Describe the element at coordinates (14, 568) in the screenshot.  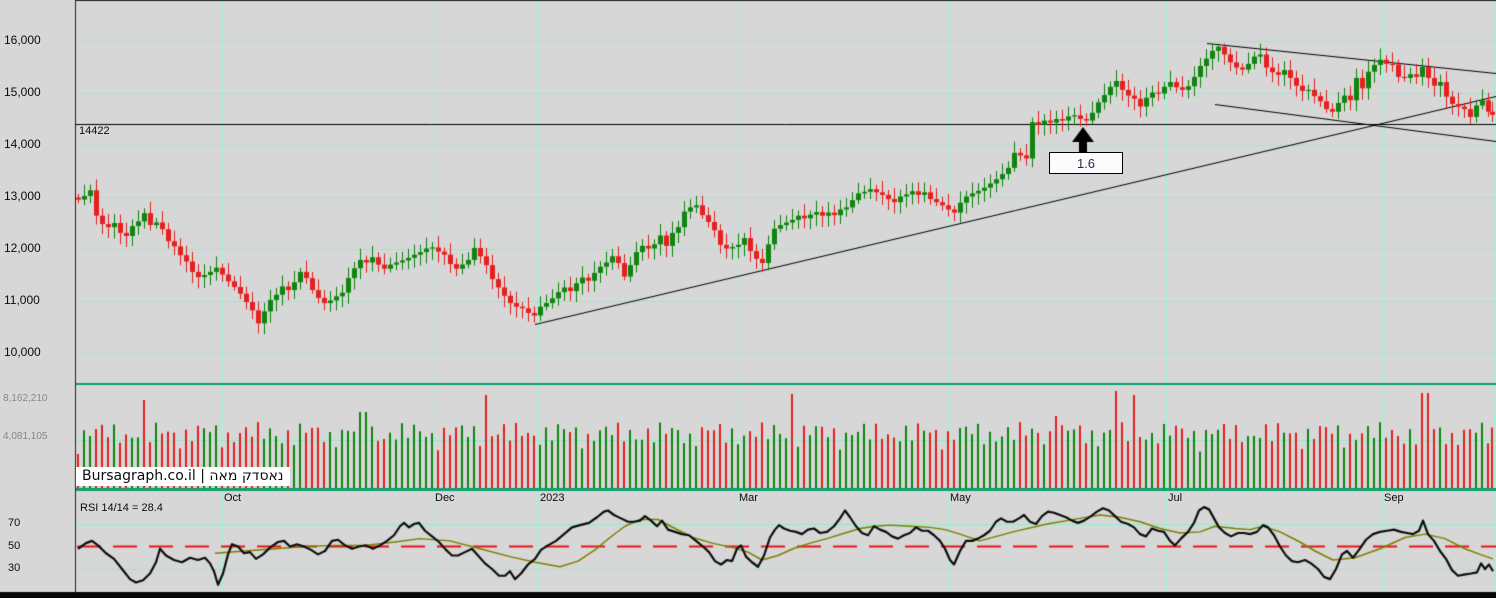
I see `rsi-axis-tick: 30` at that location.